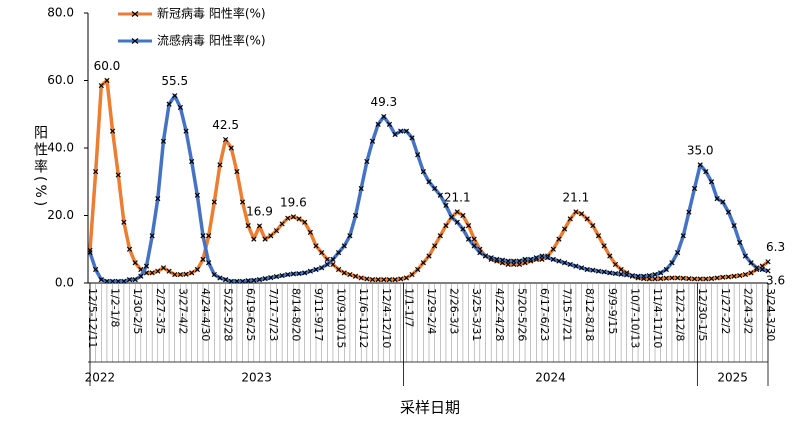 This screenshot has width=800, height=422. What do you see at coordinates (576, 197) in the screenshot?
I see `data-label: 21.1` at bounding box center [576, 197].